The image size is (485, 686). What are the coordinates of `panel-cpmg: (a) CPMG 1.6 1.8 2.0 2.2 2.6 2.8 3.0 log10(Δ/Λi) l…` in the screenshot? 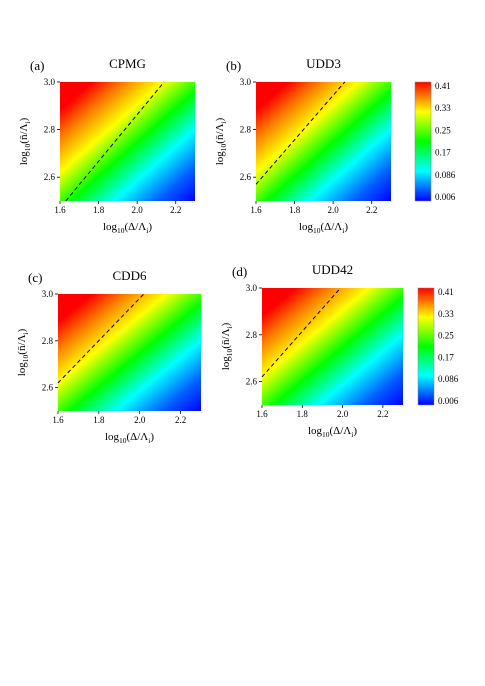 It's located at (106, 145).